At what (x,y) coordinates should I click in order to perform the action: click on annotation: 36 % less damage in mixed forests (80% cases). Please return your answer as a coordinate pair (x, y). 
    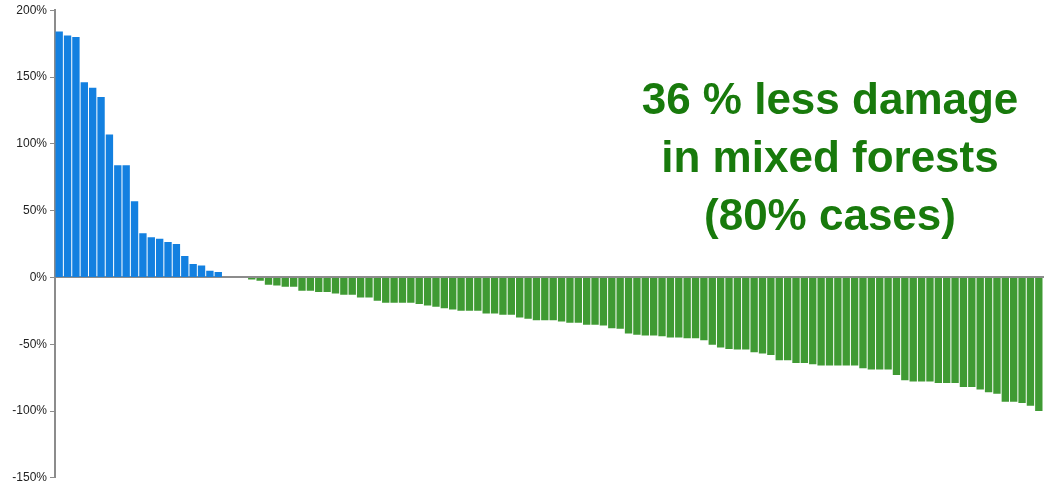
    Looking at the image, I should click on (830, 157).